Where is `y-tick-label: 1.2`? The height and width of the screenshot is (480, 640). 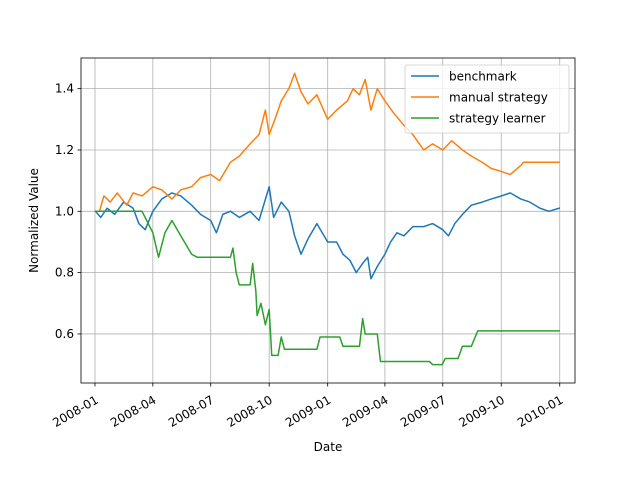 y-tick-label: 1.2 is located at coordinates (64, 150).